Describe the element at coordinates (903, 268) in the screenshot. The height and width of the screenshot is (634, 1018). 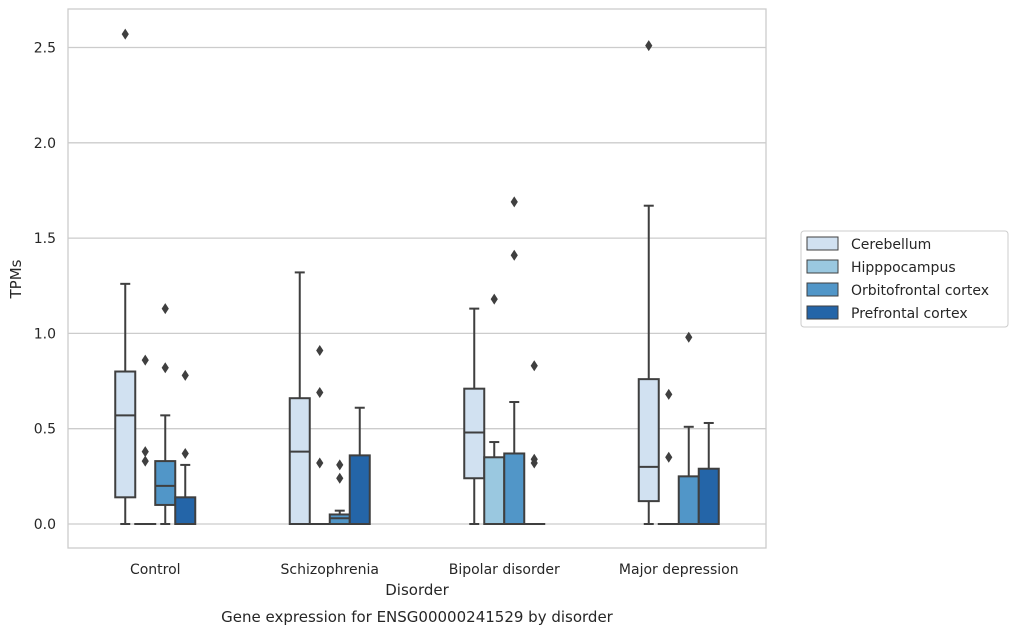
I see `legend-label: Hipppocampus` at that location.